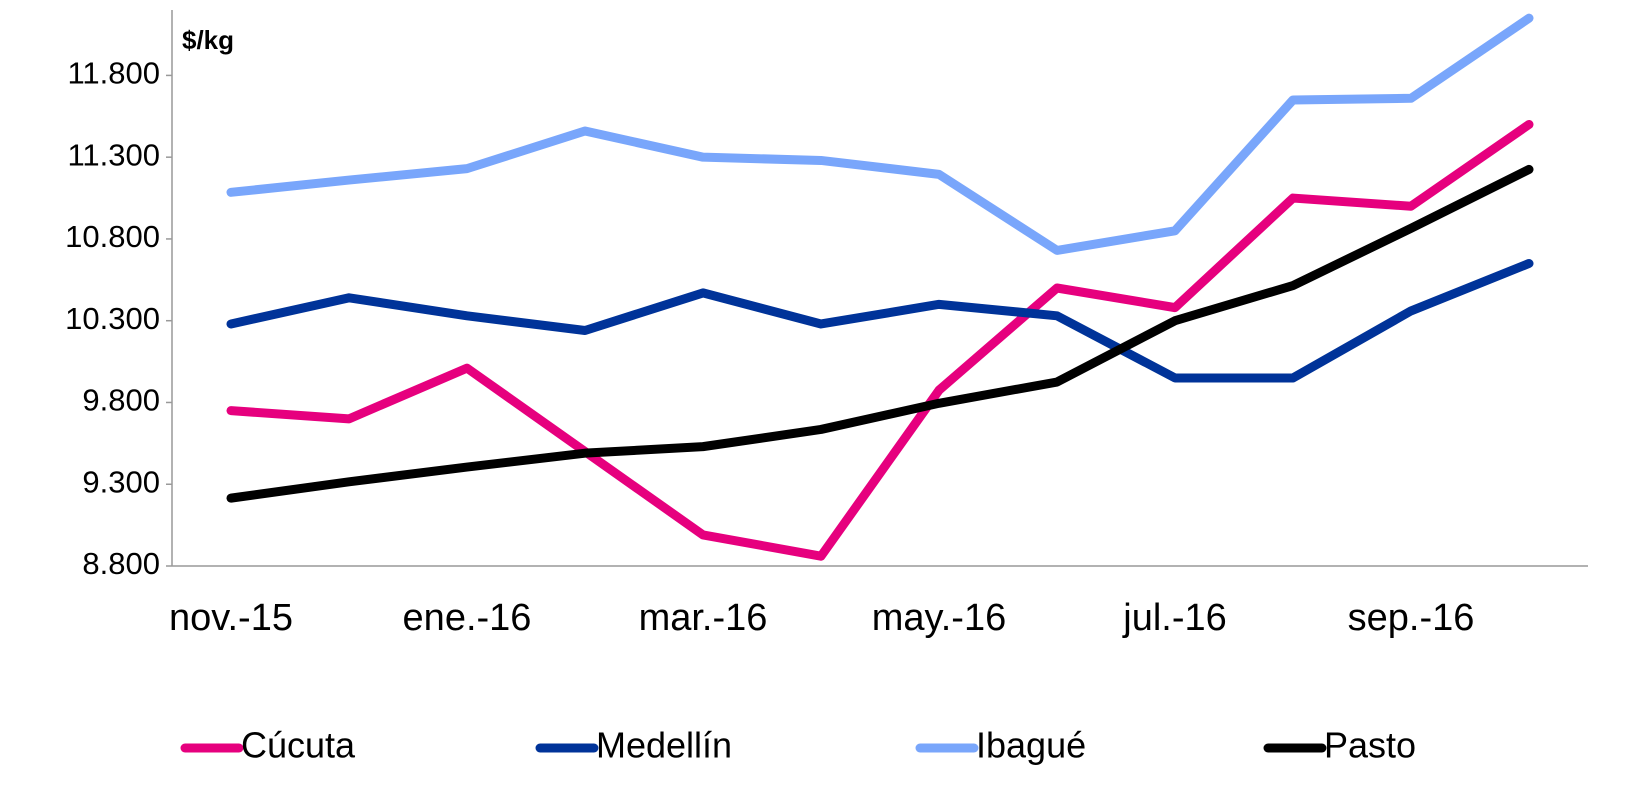 This screenshot has width=1629, height=797. Describe the element at coordinates (1174, 618) in the screenshot. I see `x-tick-label: jul.-16` at that location.